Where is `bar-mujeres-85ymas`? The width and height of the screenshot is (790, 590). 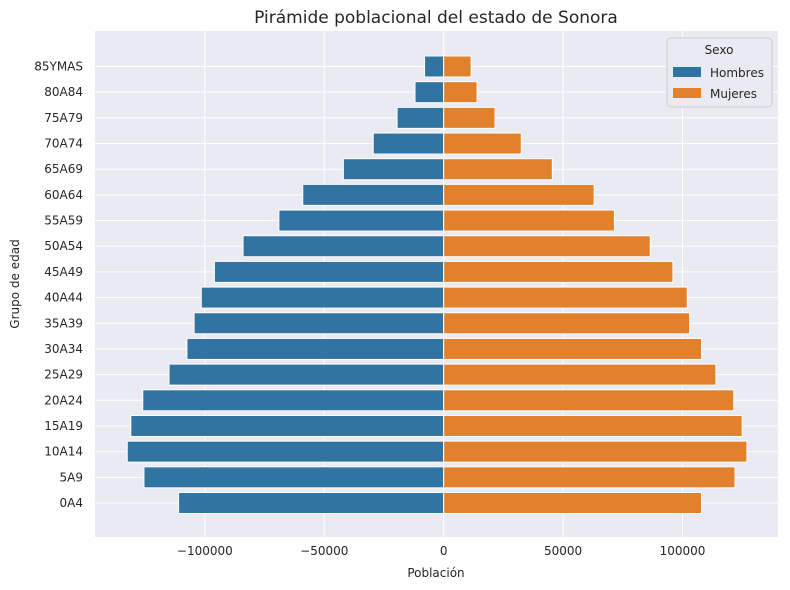 bar-mujeres-85ymas is located at coordinates (457, 66).